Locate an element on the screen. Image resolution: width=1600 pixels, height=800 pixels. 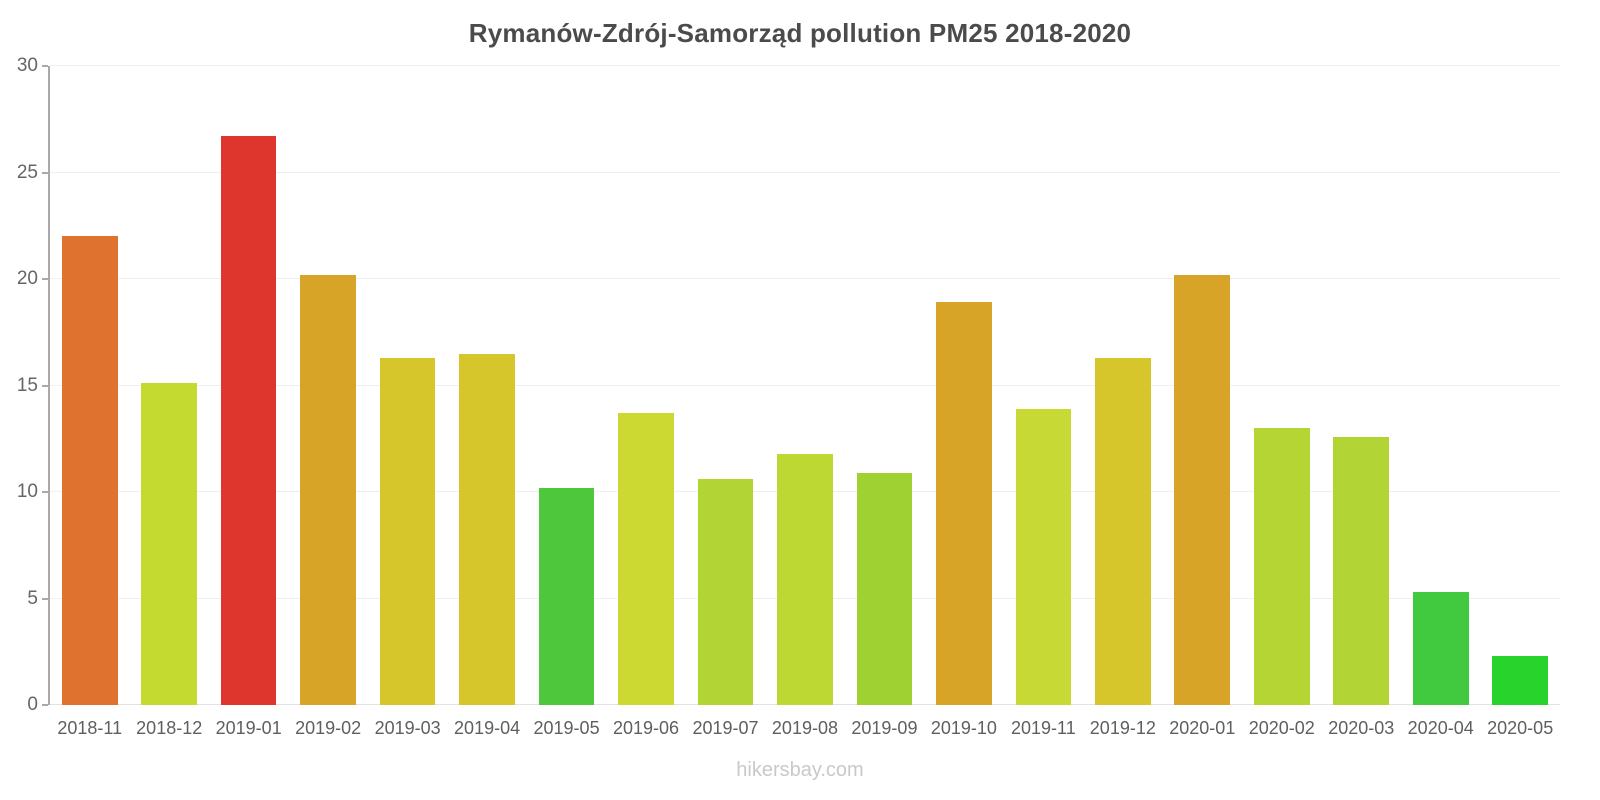
y-tick-label: 30 is located at coordinates (27, 65).